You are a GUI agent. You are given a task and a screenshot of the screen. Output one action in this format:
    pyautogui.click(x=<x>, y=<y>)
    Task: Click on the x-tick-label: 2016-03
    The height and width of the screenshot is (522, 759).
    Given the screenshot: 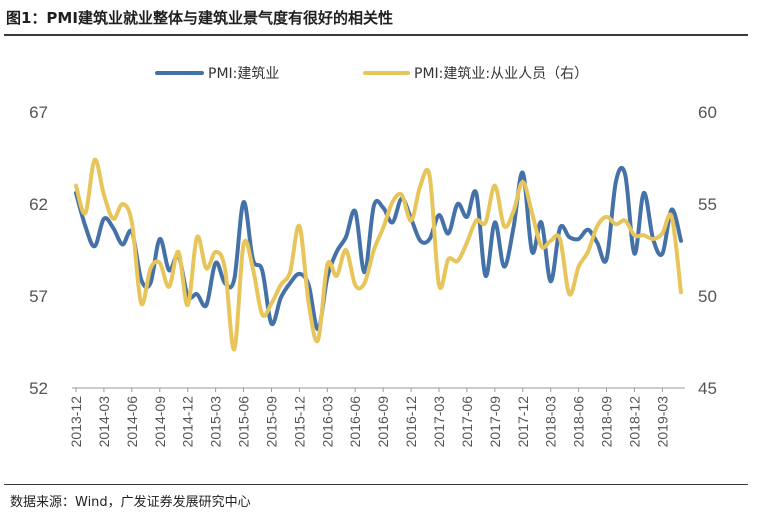 What is the action you would take?
    pyautogui.click(x=327, y=422)
    